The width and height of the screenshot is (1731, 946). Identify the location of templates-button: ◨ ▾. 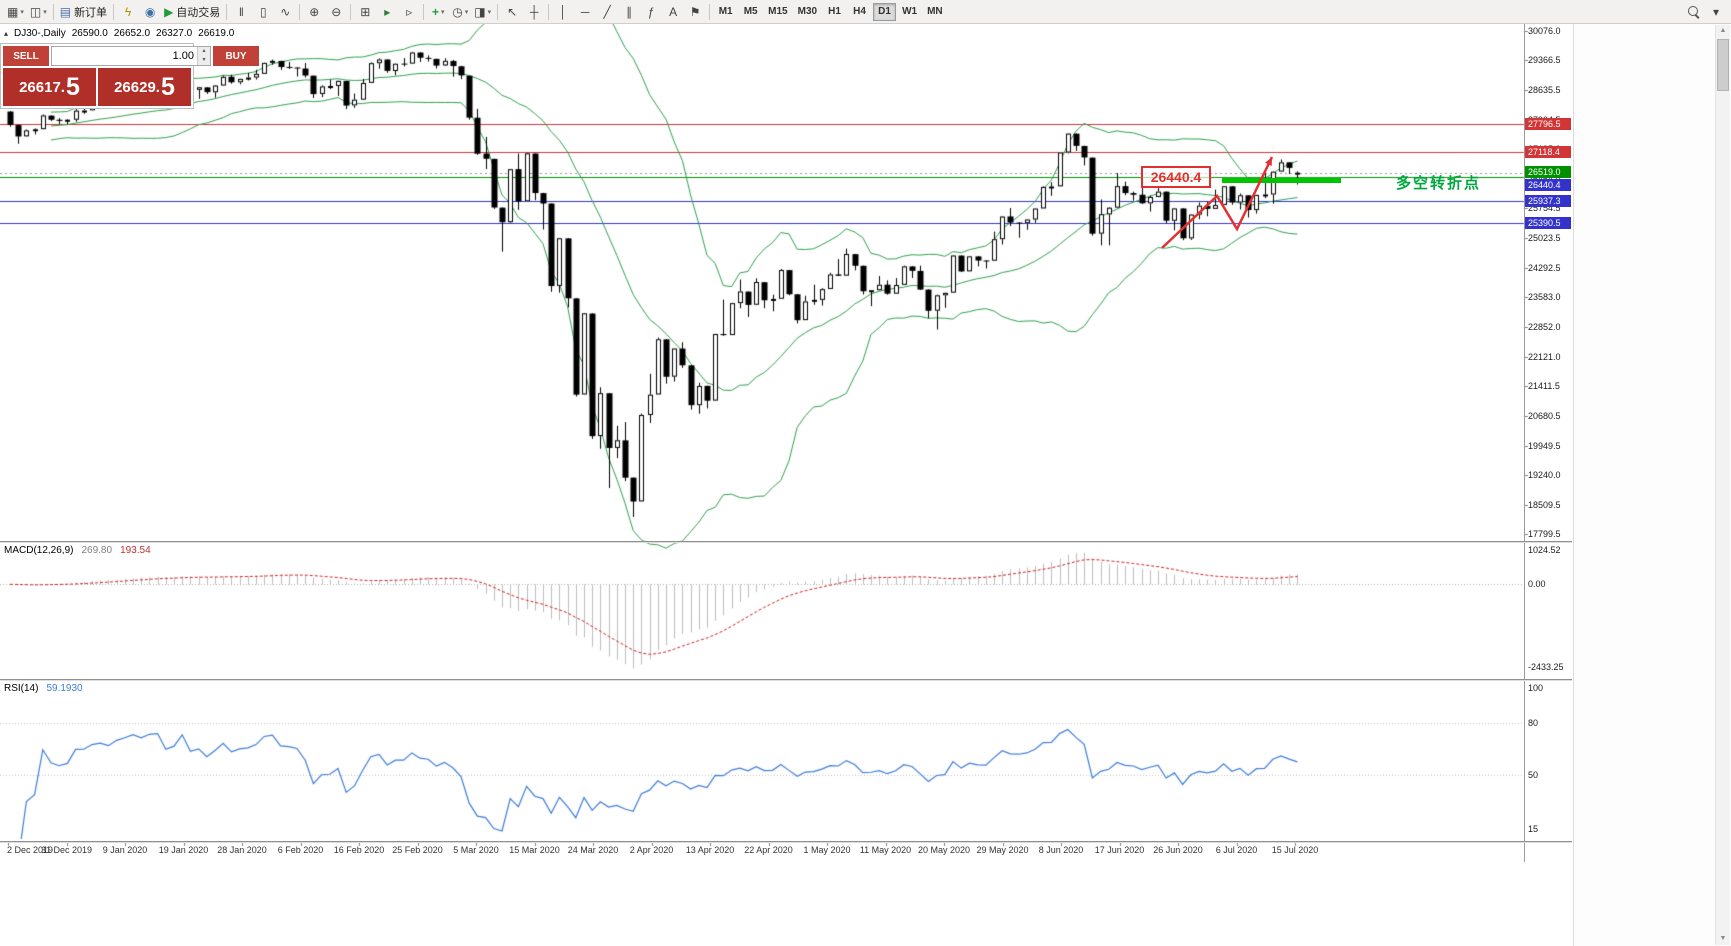
(482, 12).